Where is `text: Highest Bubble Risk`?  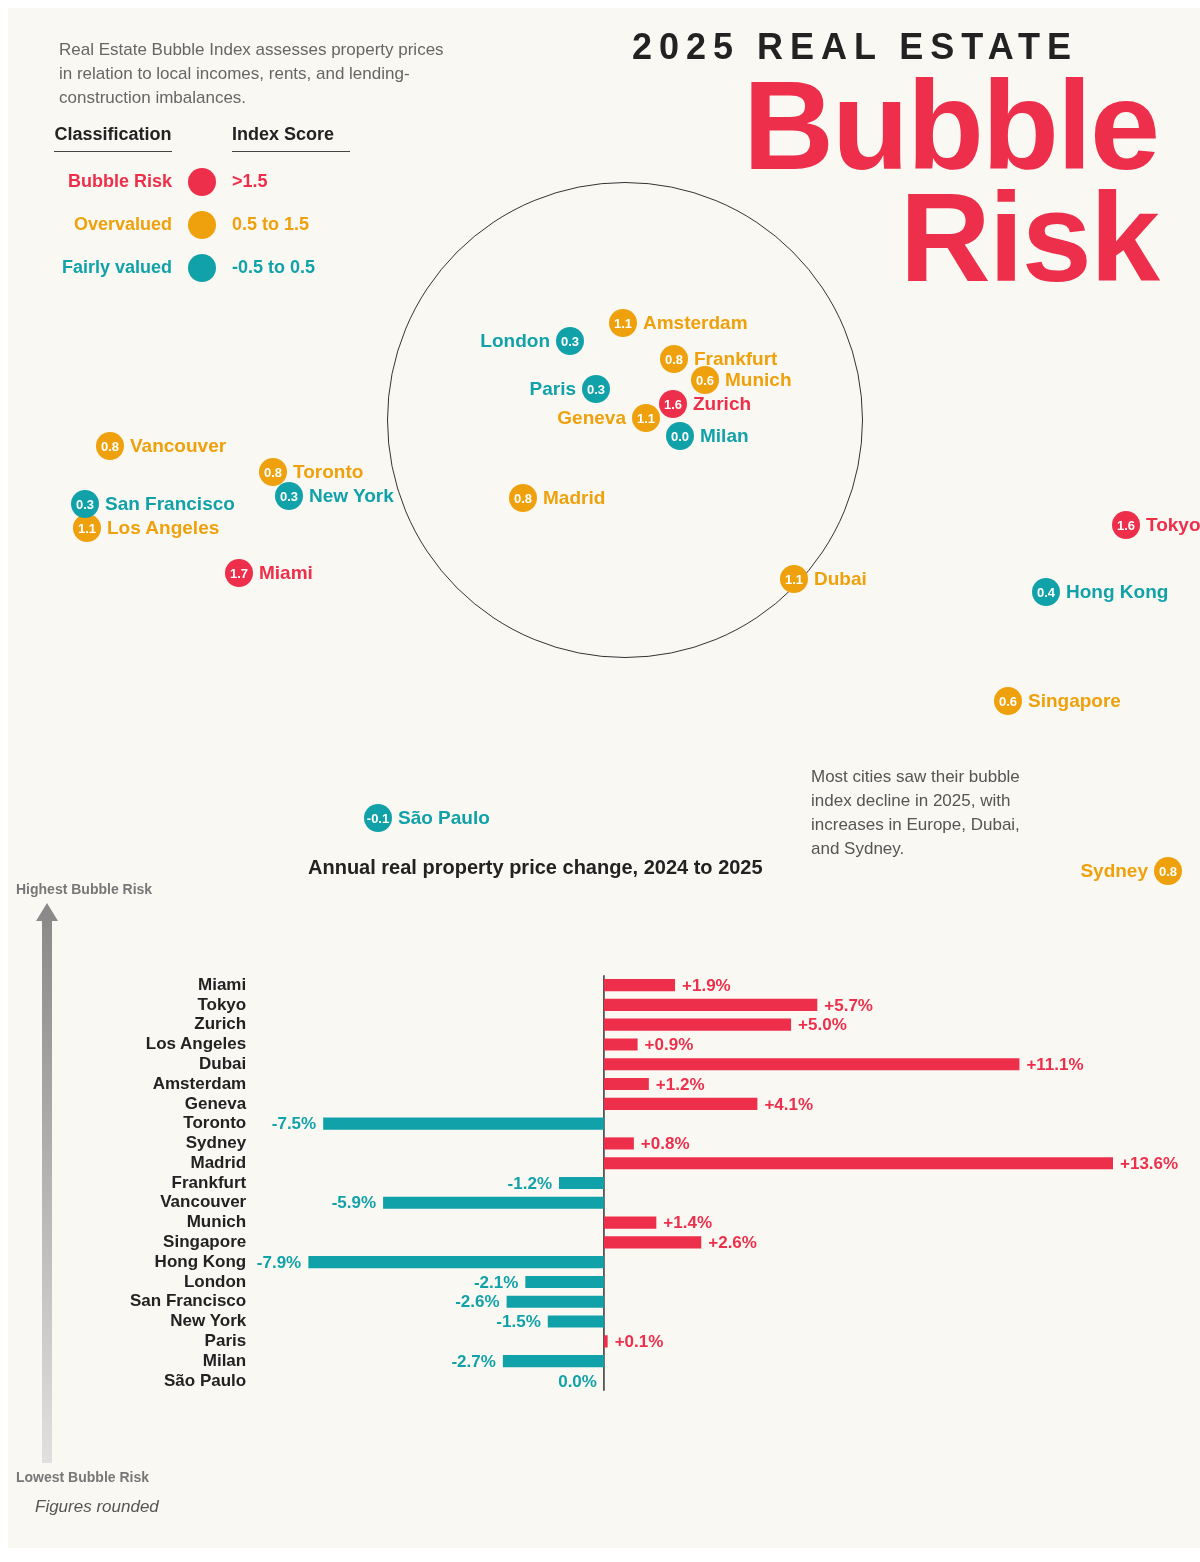
text: Highest Bubble Risk is located at coordinates (84, 889).